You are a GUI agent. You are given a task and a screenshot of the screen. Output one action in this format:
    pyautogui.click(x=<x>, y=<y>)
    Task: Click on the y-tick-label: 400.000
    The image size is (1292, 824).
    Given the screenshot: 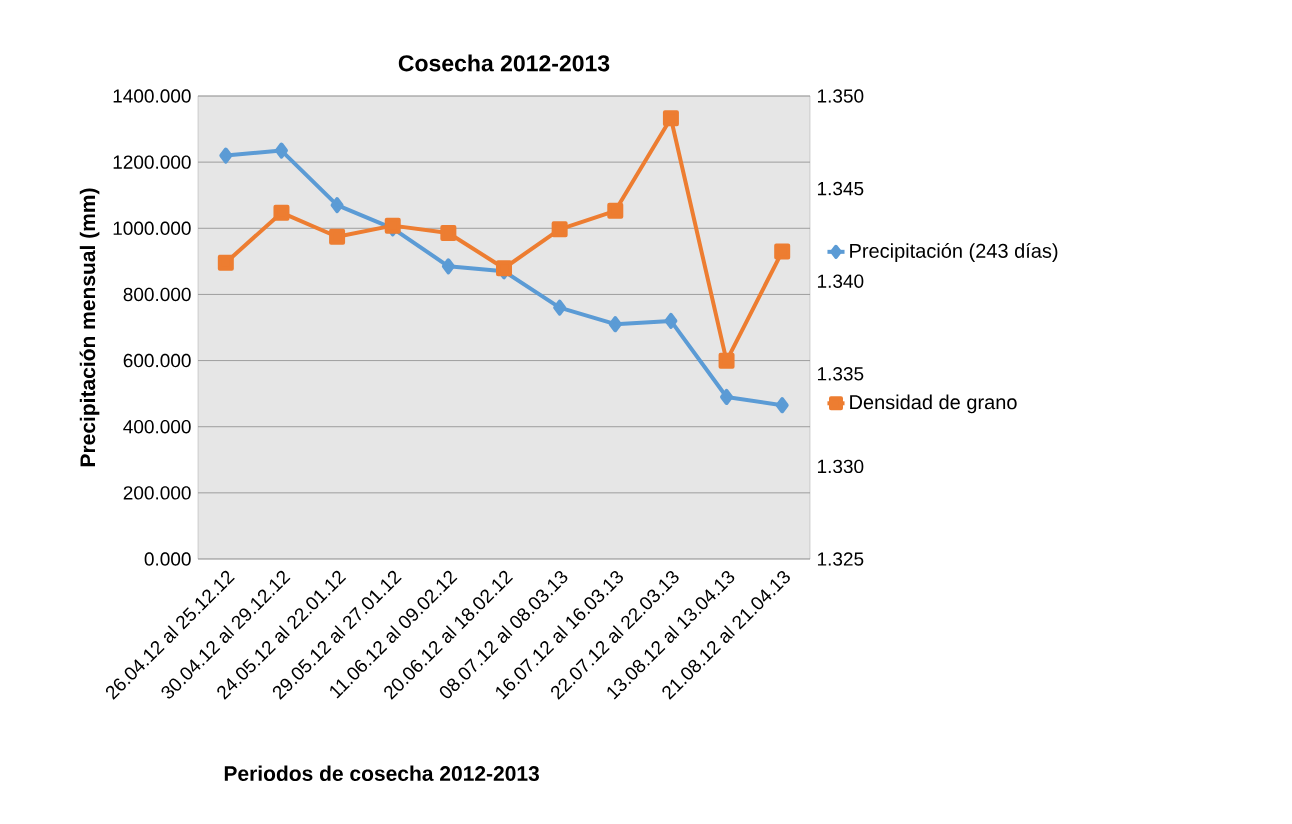 What is the action you would take?
    pyautogui.click(x=157, y=426)
    